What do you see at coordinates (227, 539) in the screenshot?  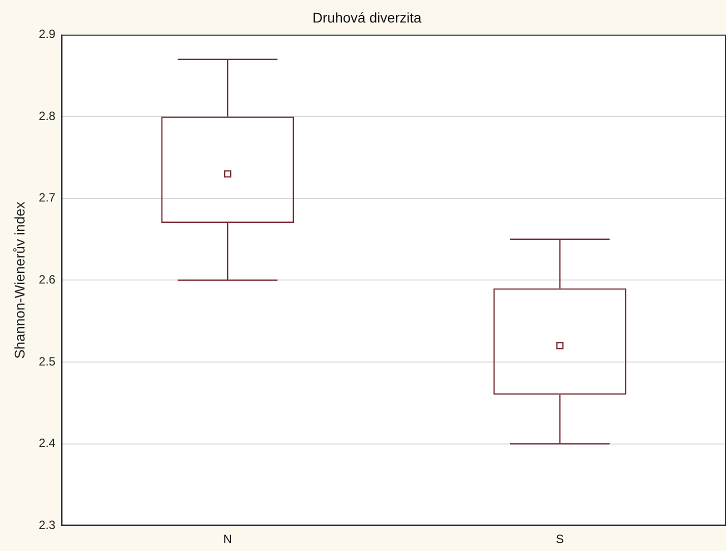 I see `x-tick-label: N` at bounding box center [227, 539].